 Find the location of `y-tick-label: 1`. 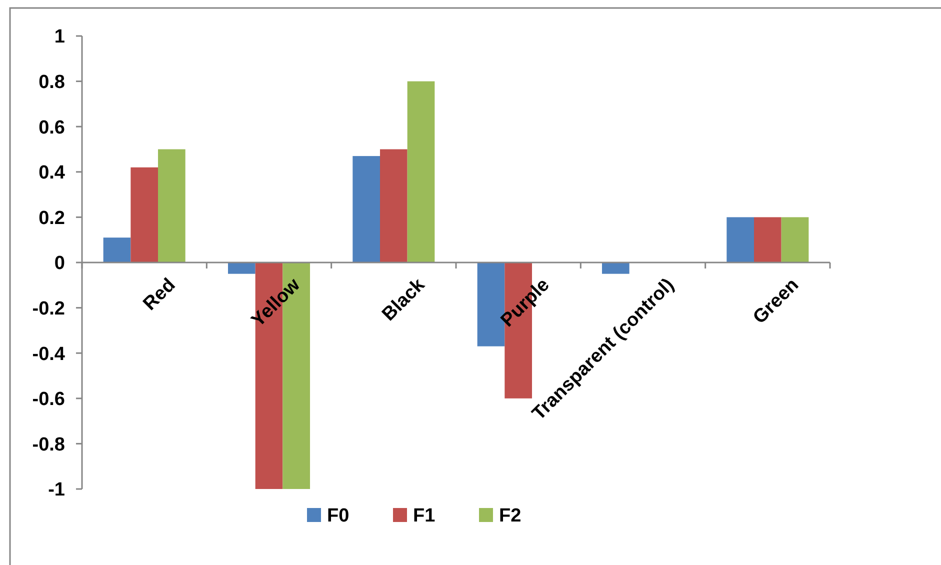

y-tick-label: 1 is located at coordinates (60, 37).